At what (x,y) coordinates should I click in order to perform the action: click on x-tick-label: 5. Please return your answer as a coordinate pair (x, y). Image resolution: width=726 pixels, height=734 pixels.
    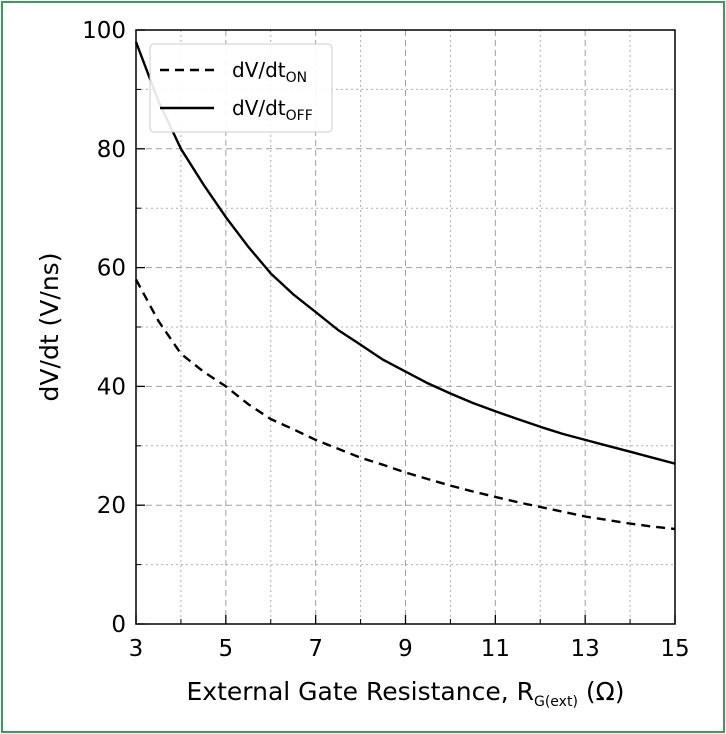
    Looking at the image, I should click on (226, 649).